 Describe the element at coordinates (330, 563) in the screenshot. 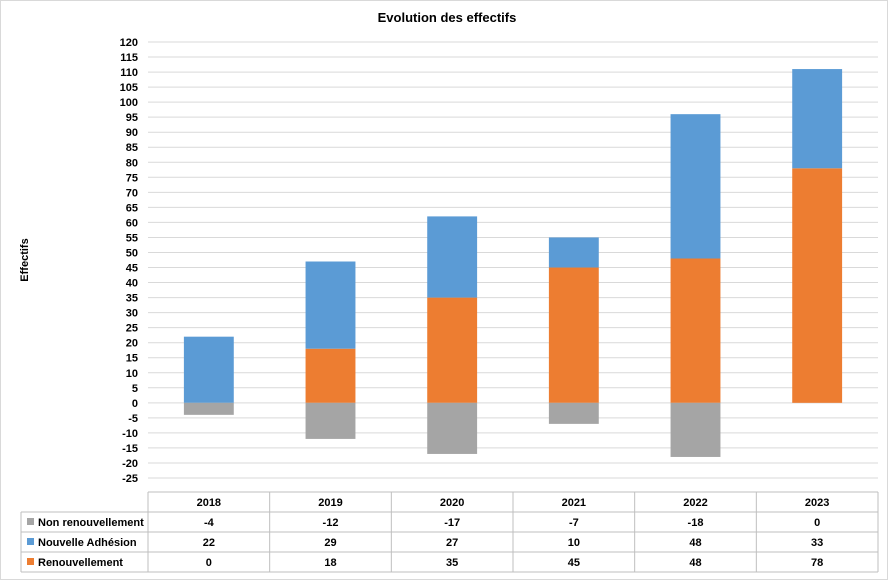

I see `data-label: 18` at that location.